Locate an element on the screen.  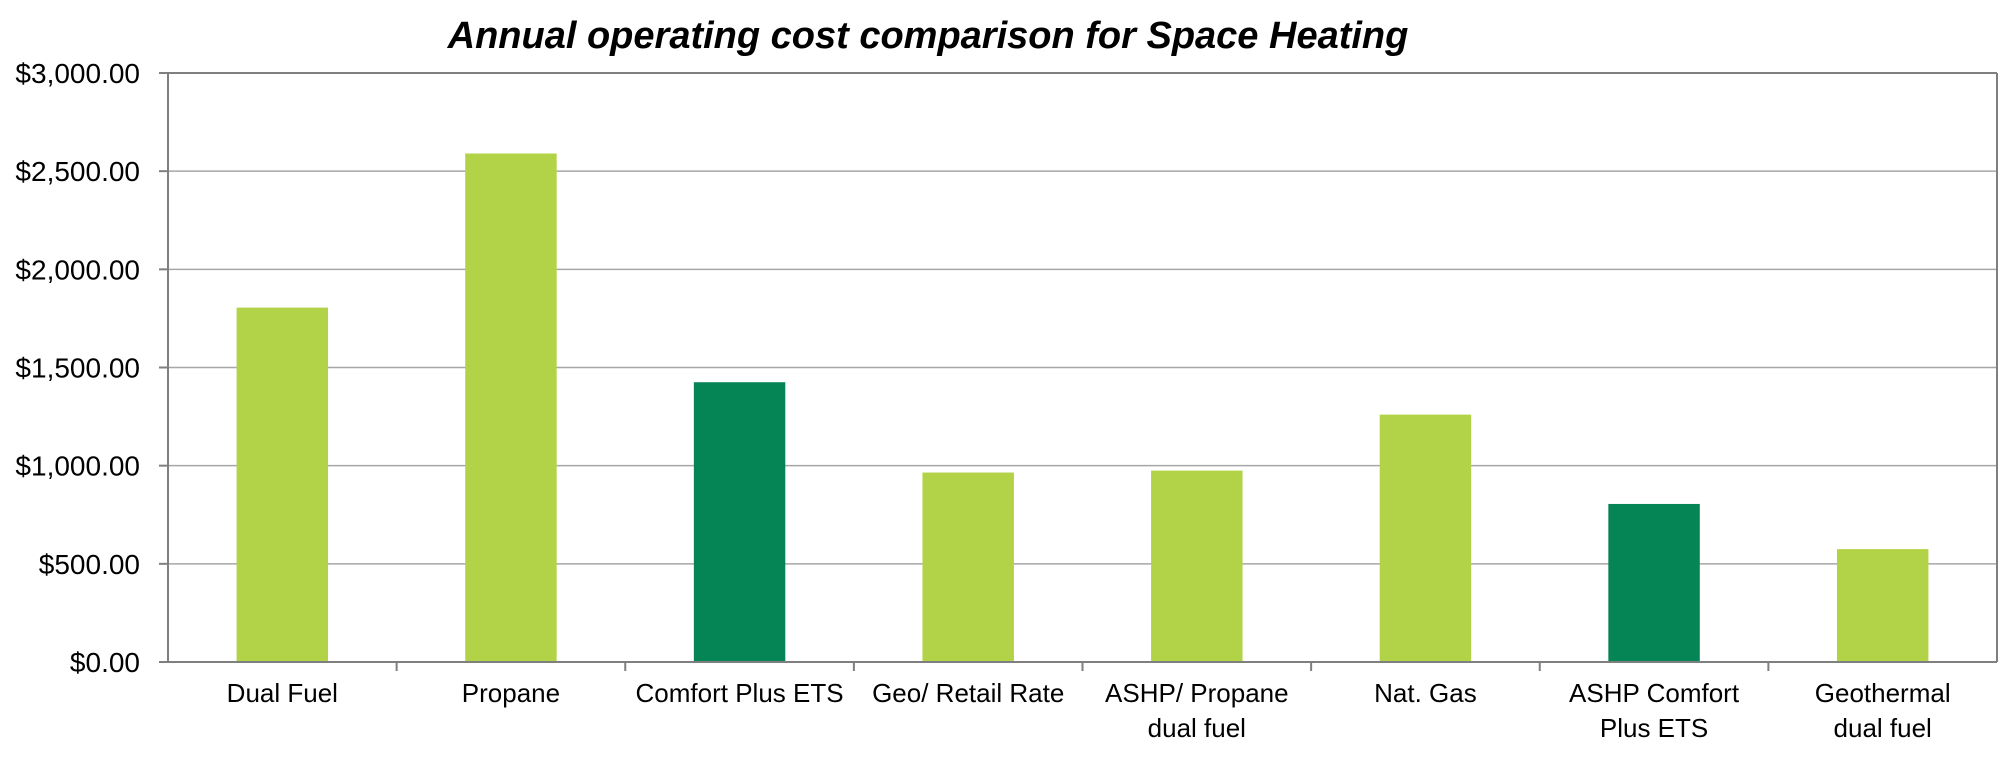
y-tick-label: $500.00 is located at coordinates (89, 564).